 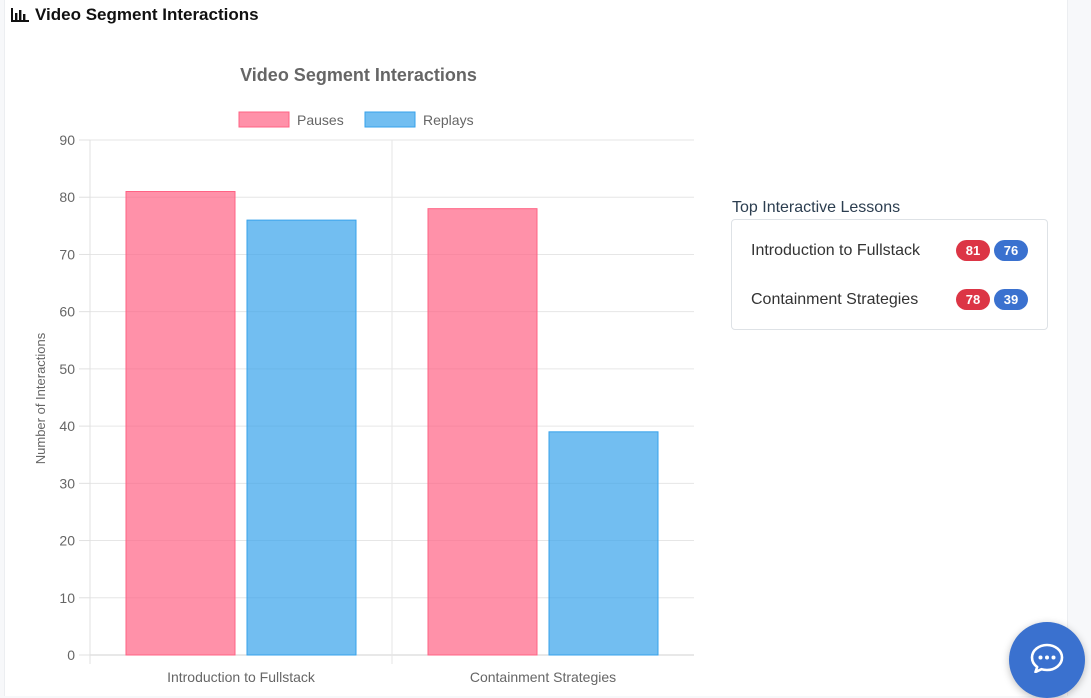 I want to click on pauses-badge: 78, so click(x=973, y=299).